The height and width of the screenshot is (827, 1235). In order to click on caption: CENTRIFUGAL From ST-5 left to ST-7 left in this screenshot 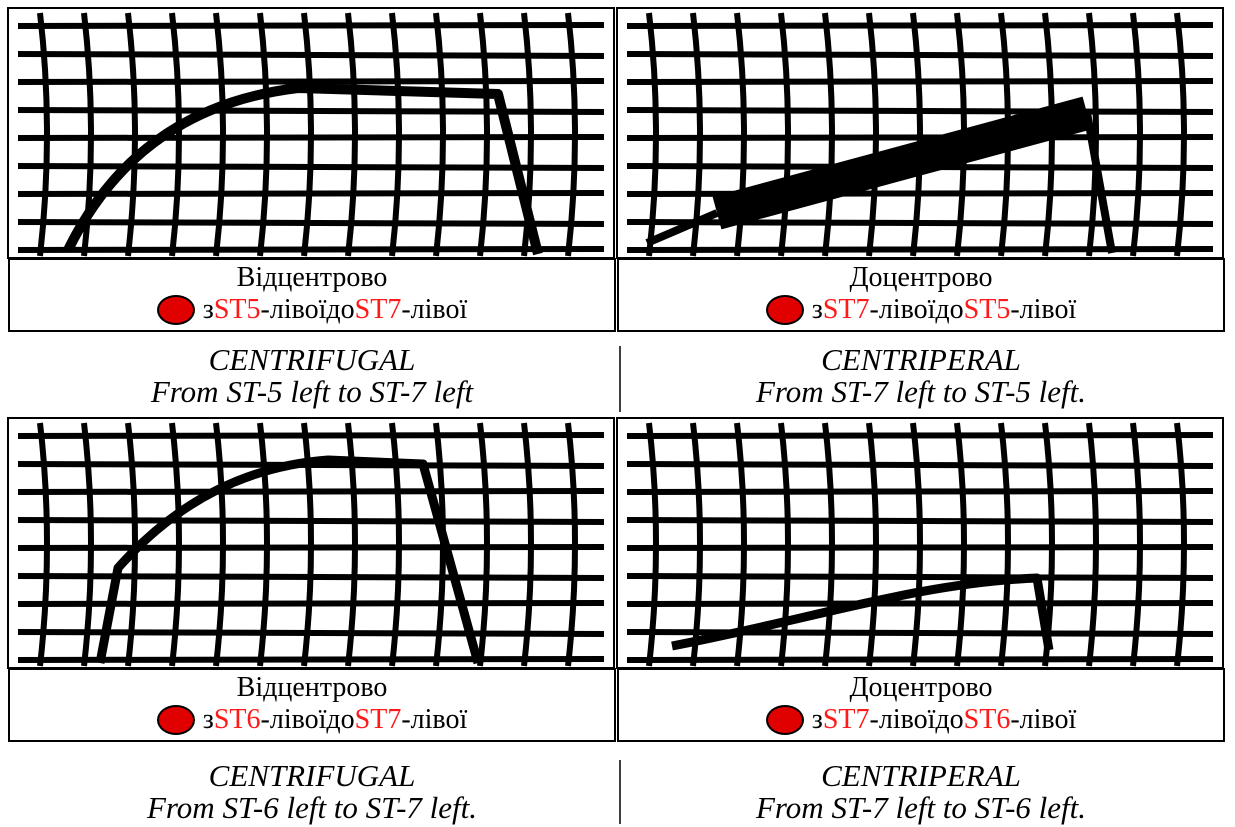, I will do `click(312, 376)`.